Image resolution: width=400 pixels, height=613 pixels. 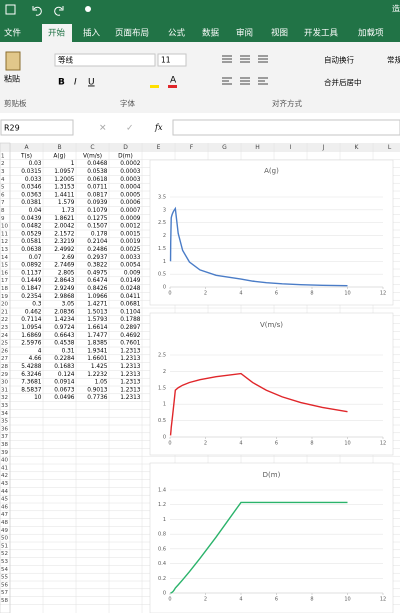 I want to click on bold-button: B, so click(x=61, y=83).